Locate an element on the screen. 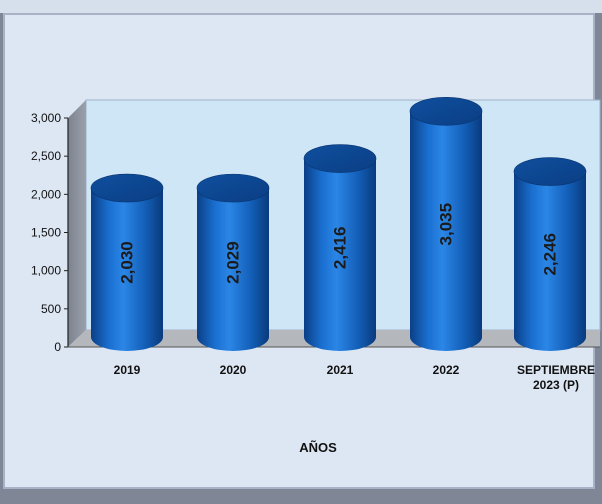 The width and height of the screenshot is (602, 504). bar-value-label: 3,035 is located at coordinates (445, 224).